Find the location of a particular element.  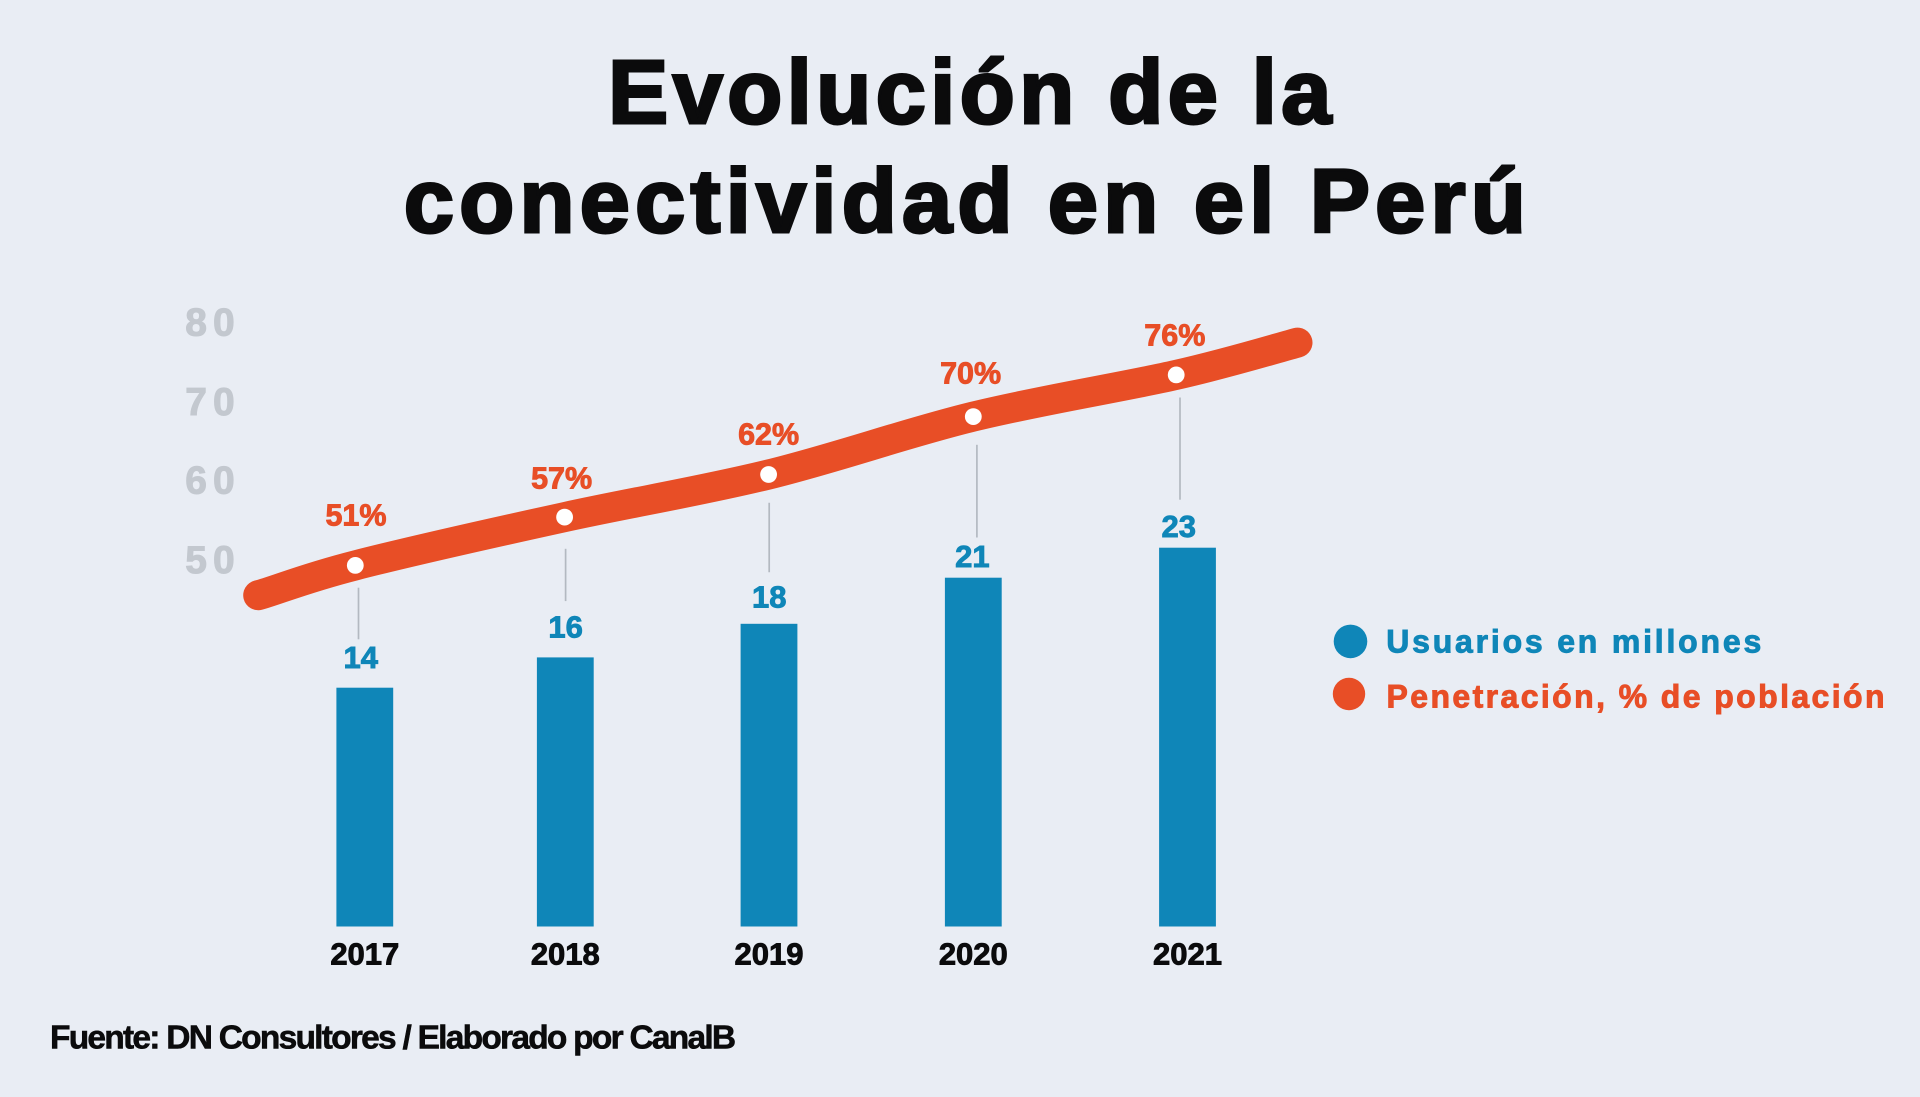

svg-text: 80 is located at coordinates (212, 322).